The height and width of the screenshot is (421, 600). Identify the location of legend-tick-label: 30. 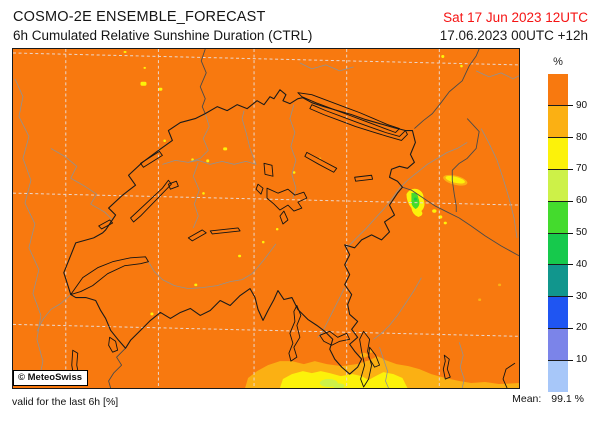
(582, 296).